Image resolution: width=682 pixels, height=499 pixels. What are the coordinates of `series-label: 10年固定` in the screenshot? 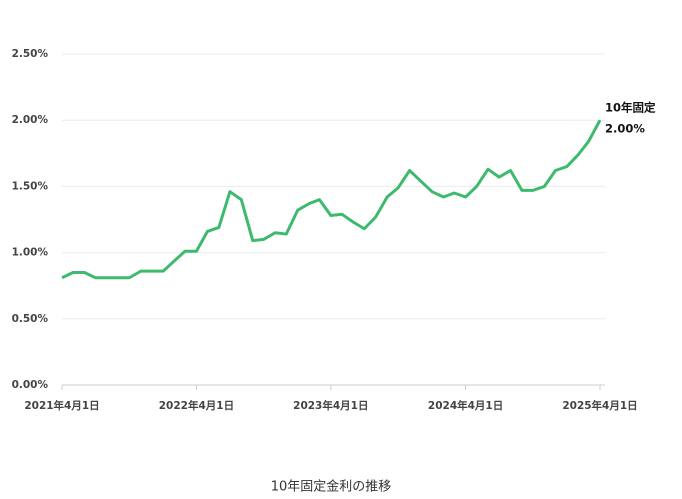 It's located at (630, 108).